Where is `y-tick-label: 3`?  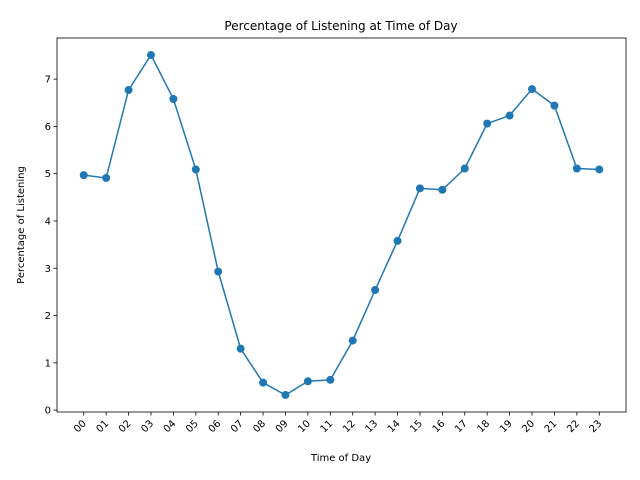
y-tick-label: 3 is located at coordinates (48, 269).